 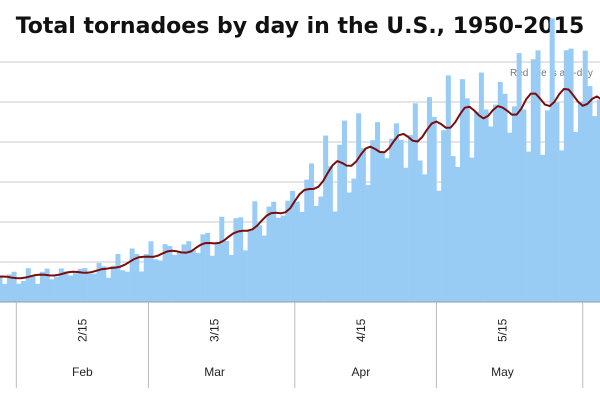 What do you see at coordinates (215, 330) in the screenshot?
I see `date-tick-label: 3/15` at bounding box center [215, 330].